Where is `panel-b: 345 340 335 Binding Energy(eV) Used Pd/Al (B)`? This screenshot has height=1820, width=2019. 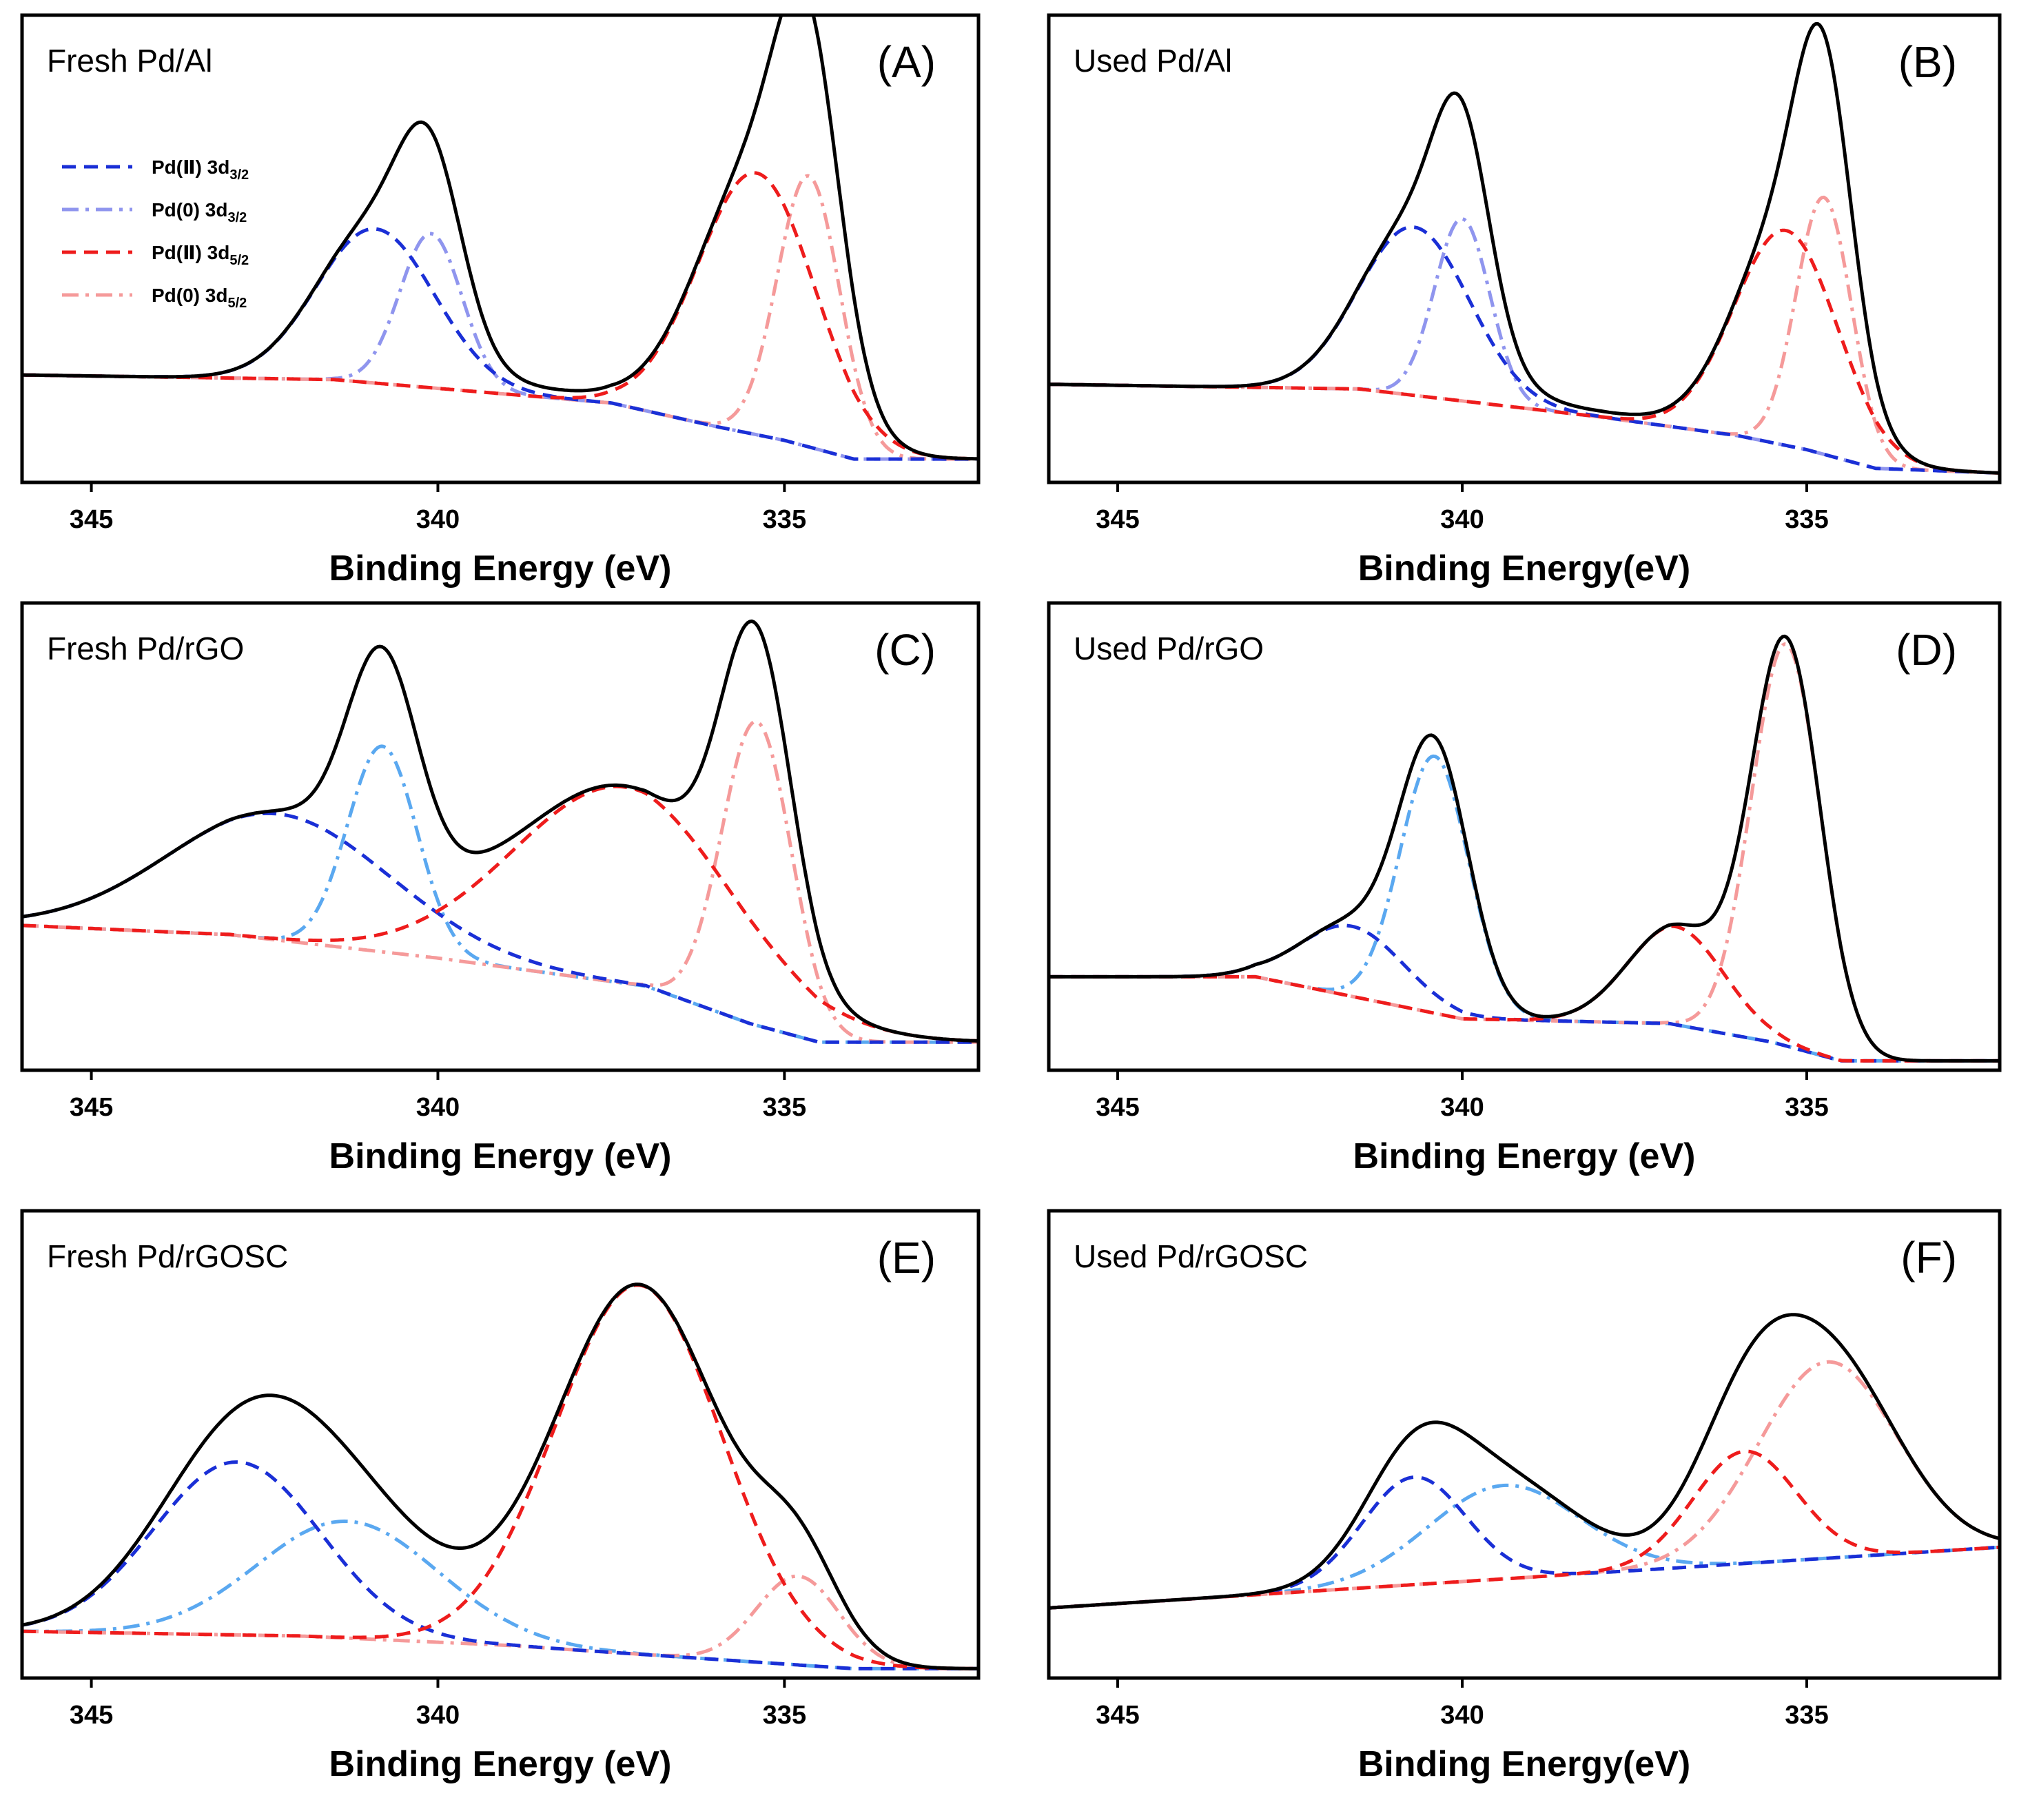 panel-b: 345 340 335 Binding Energy(eV) Used Pd/Al (B) is located at coordinates (1524, 301).